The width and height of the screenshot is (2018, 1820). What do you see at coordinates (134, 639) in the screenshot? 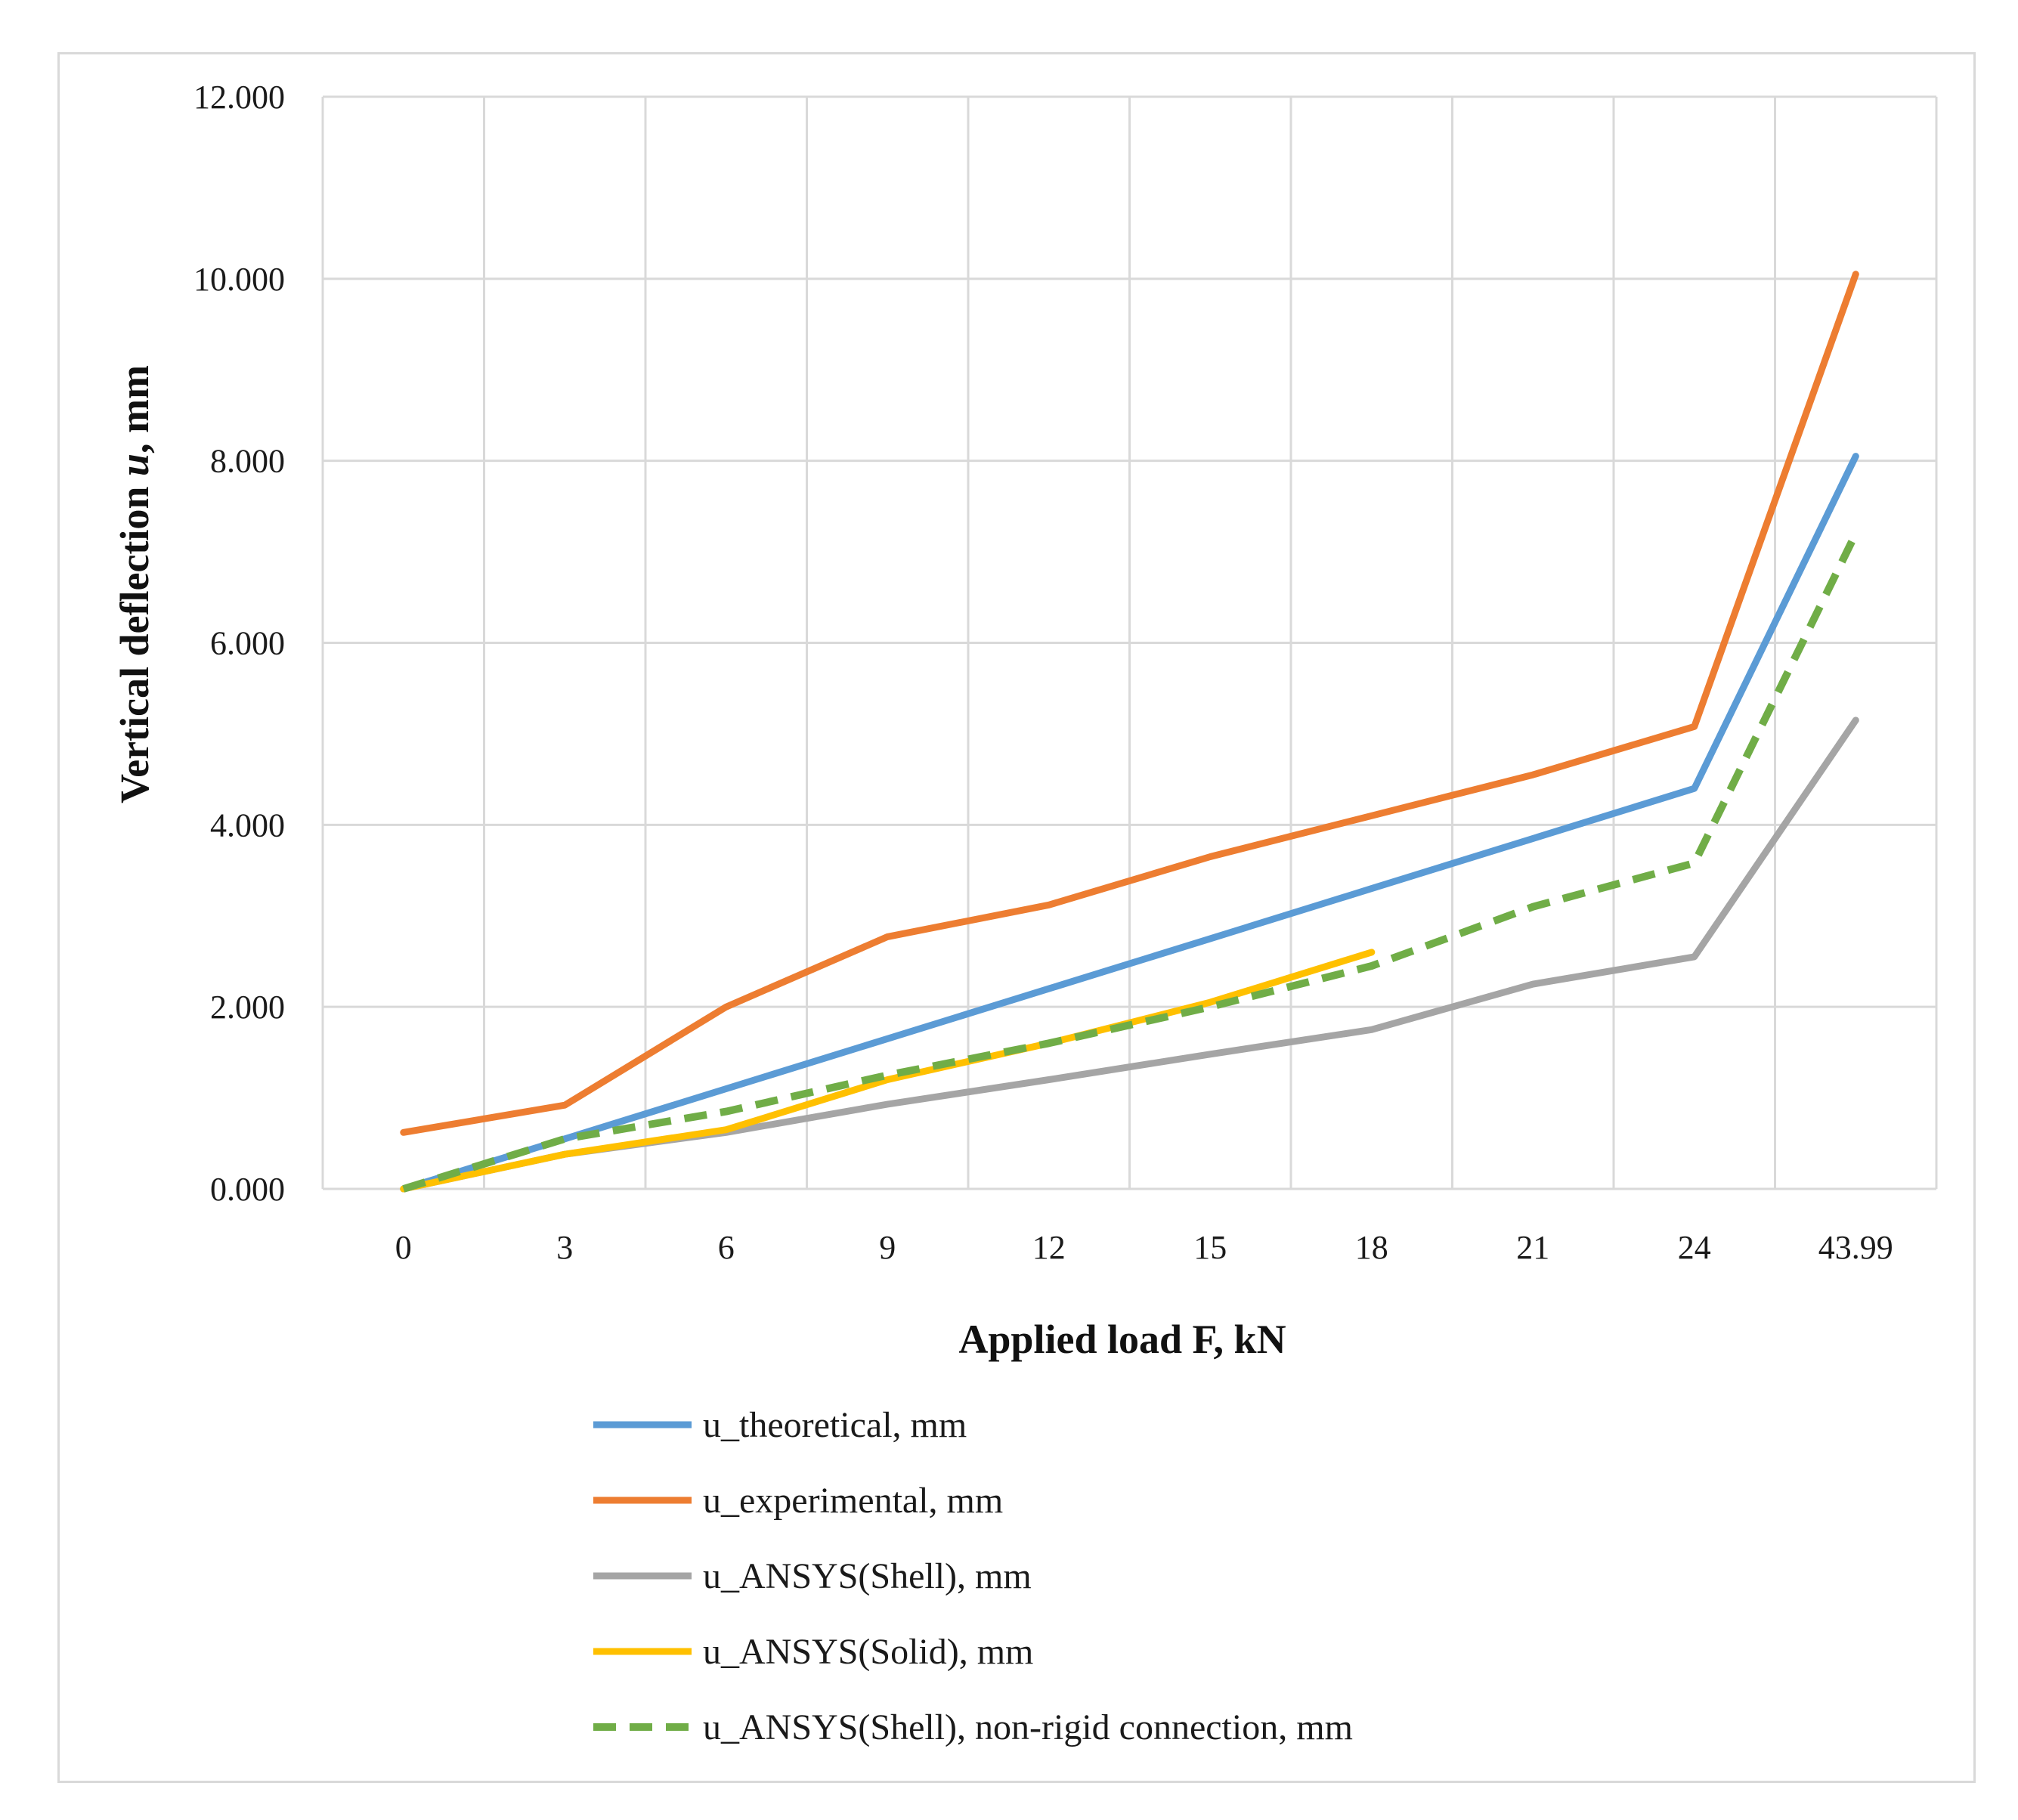
I see `y-axis-title-main: Vertical deflection` at bounding box center [134, 639].